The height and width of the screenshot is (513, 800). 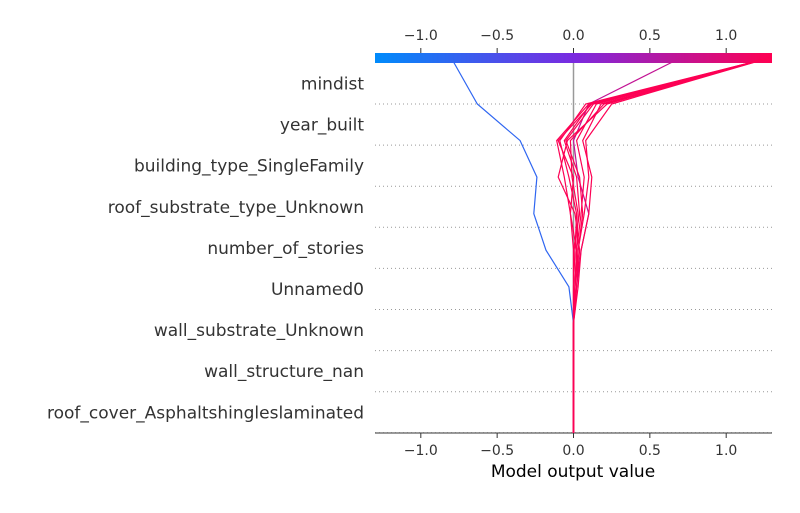 I want to click on output-colorbar, so click(x=573, y=58).